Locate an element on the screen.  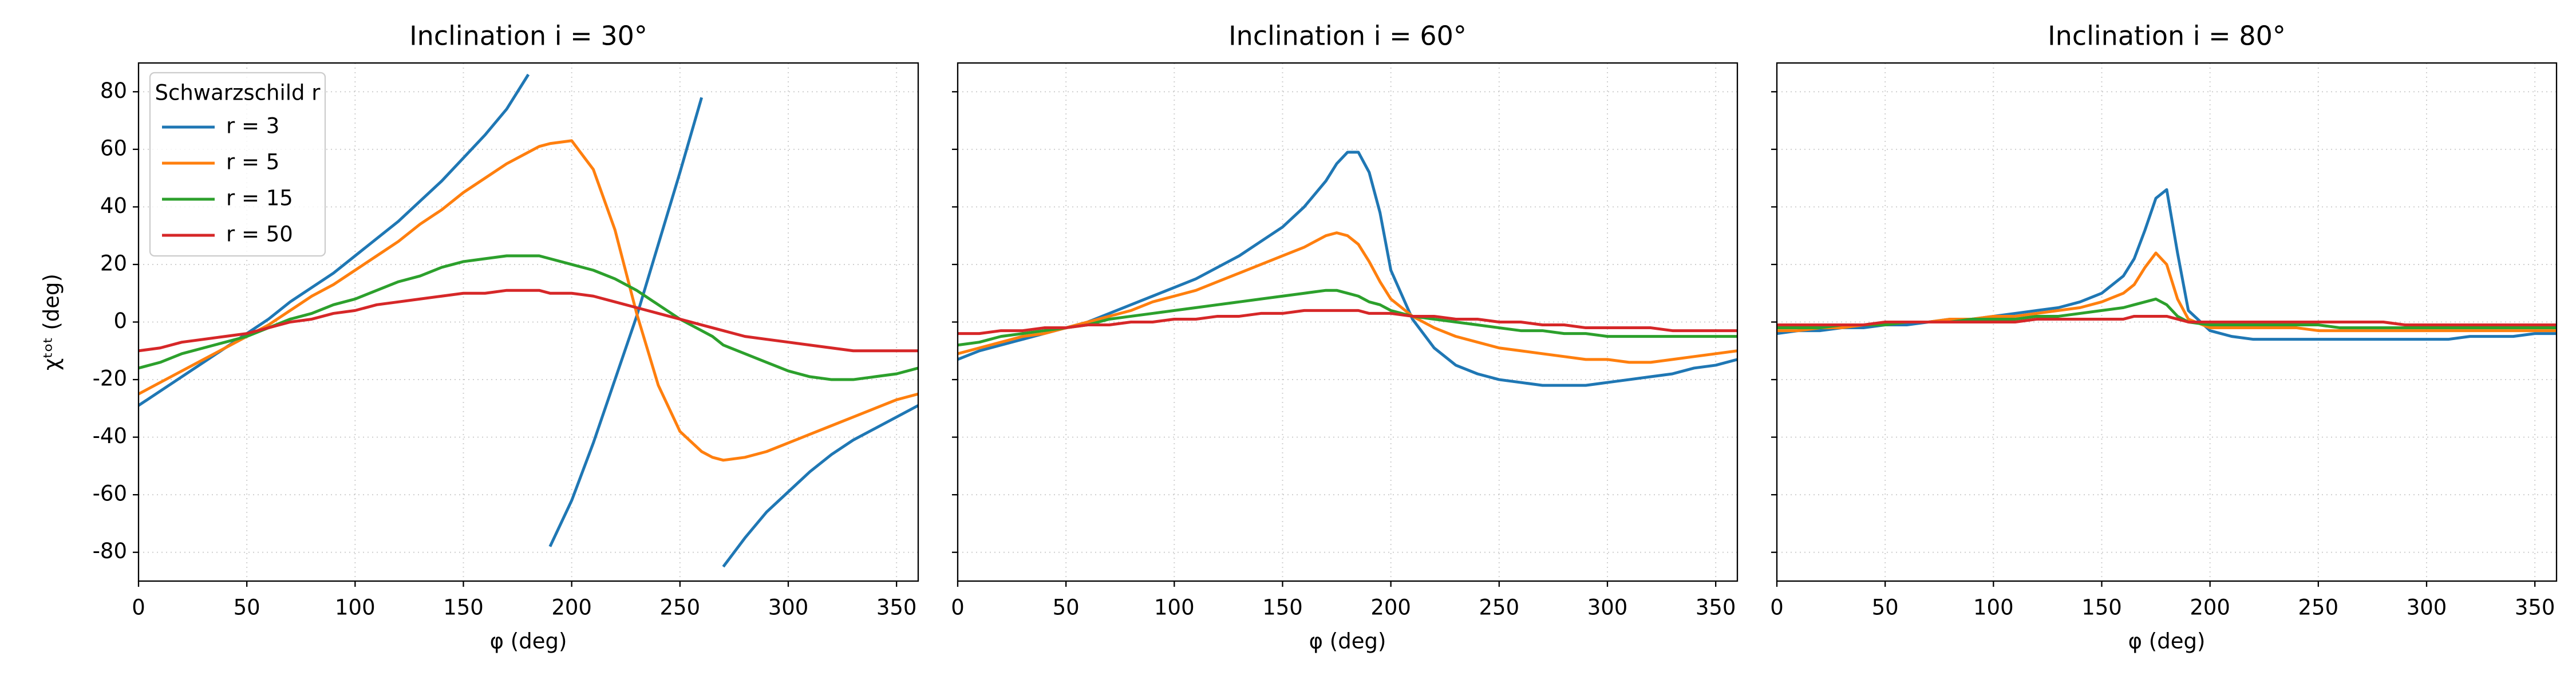
panel-title: Inclination i = 60° is located at coordinates (1347, 37).